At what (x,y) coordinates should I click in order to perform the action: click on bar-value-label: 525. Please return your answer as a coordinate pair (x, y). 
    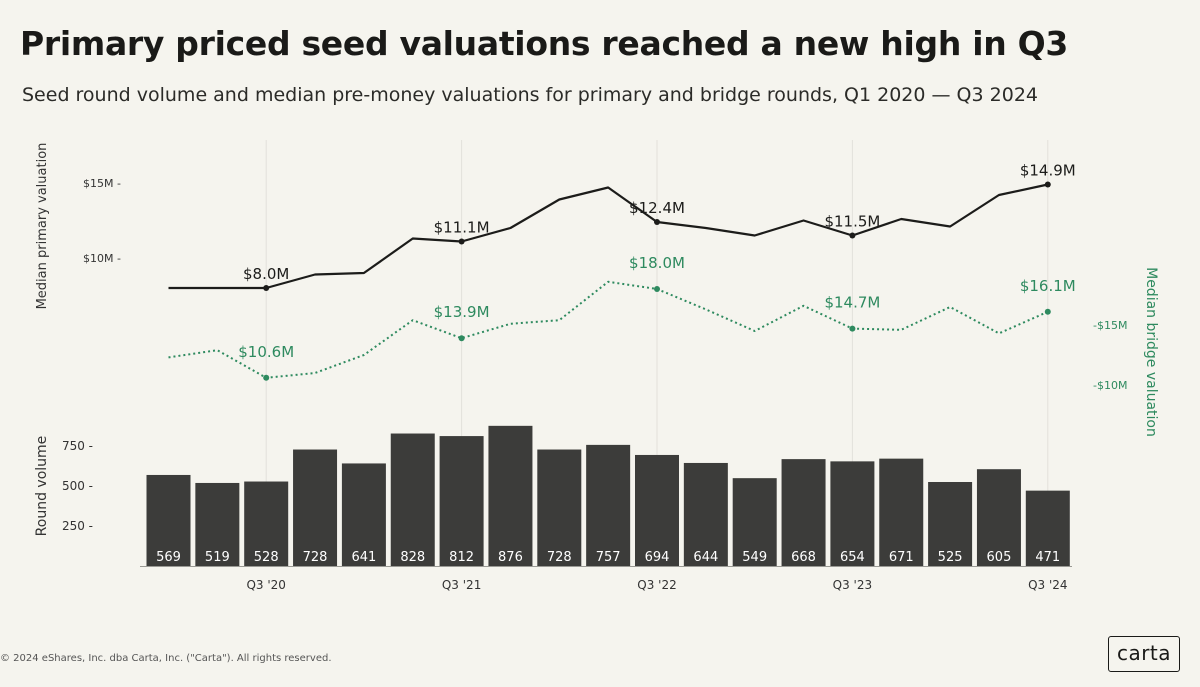
    Looking at the image, I should click on (950, 557).